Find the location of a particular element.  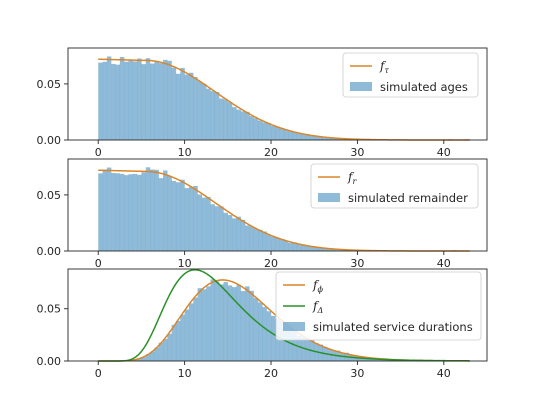

legend-entry-label: fτ is located at coordinates (384, 67).